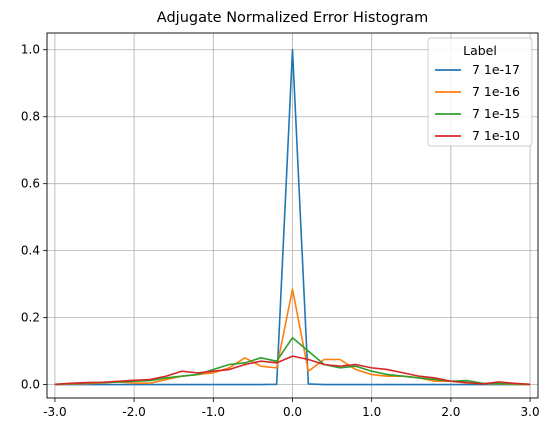 The width and height of the screenshot is (547, 433). I want to click on chart-title: Adjugate Normalized Error Histogram, so click(292, 18).